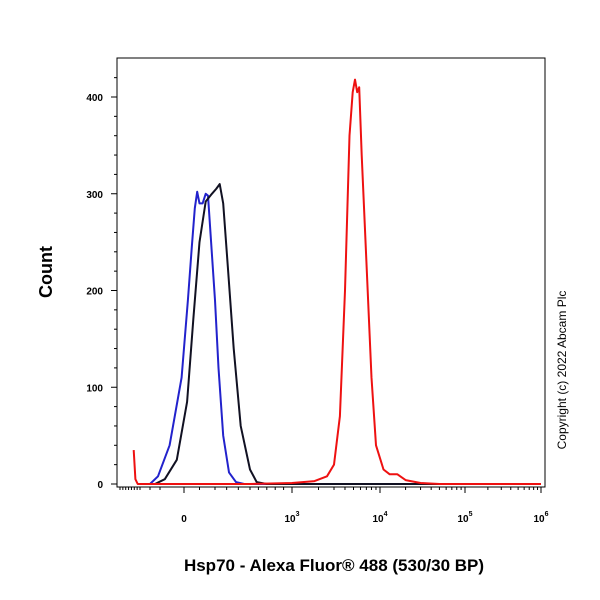 The image size is (600, 600). What do you see at coordinates (94, 98) in the screenshot?
I see `y-tick-label: 400` at bounding box center [94, 98].